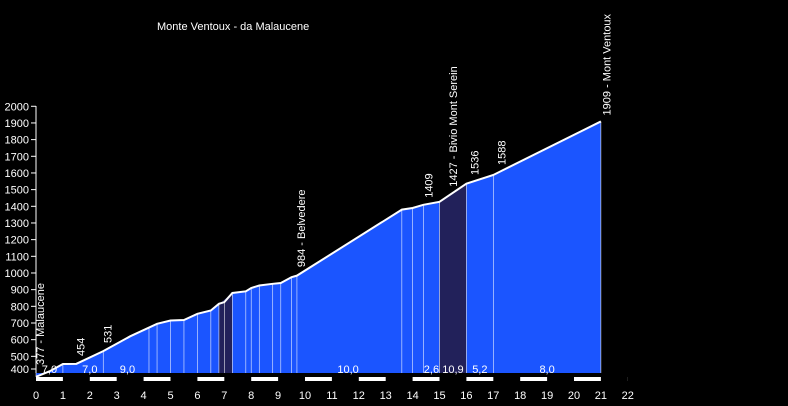 The image size is (788, 406). Describe the element at coordinates (20, 324) in the screenshot. I see `y-tick-label: 700` at that location.